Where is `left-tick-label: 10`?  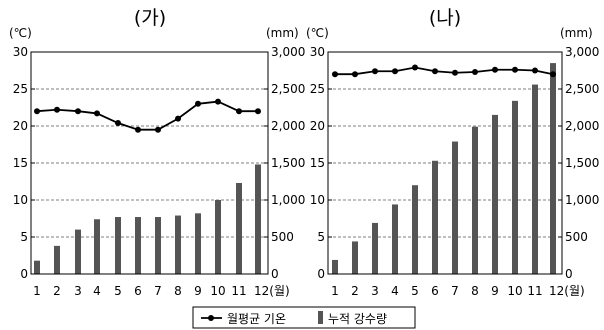
left-tick-label: 10 is located at coordinates (317, 200).